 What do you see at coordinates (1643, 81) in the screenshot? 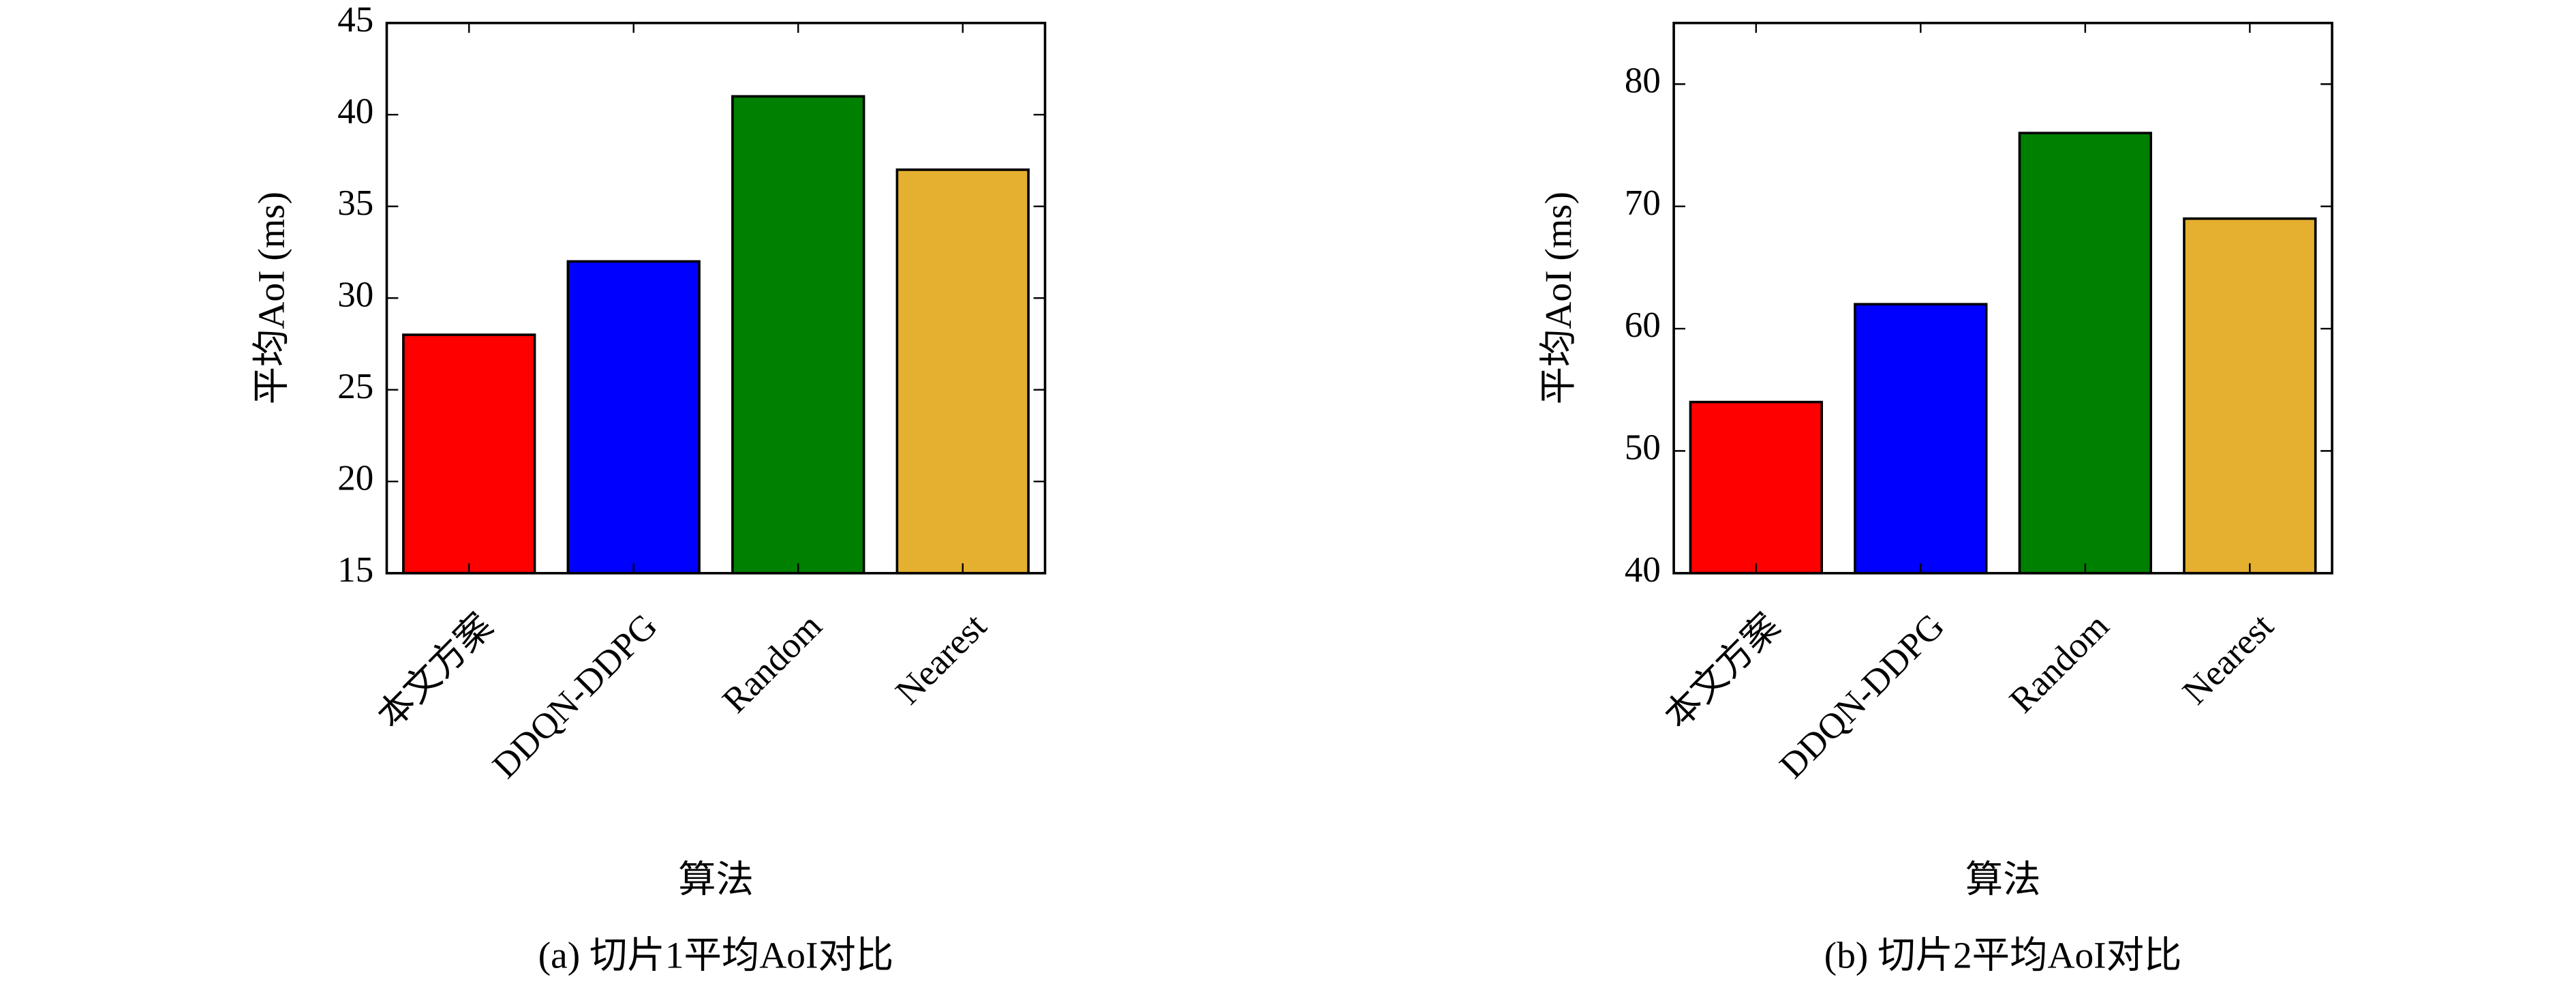
I see `y-tick-label: 80` at bounding box center [1643, 81].